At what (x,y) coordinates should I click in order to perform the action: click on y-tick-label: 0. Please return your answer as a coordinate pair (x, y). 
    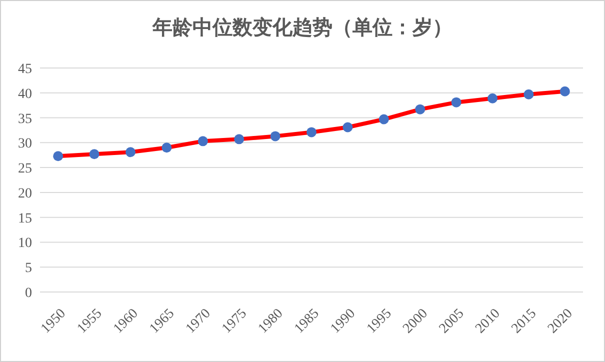
    Looking at the image, I should click on (28, 293).